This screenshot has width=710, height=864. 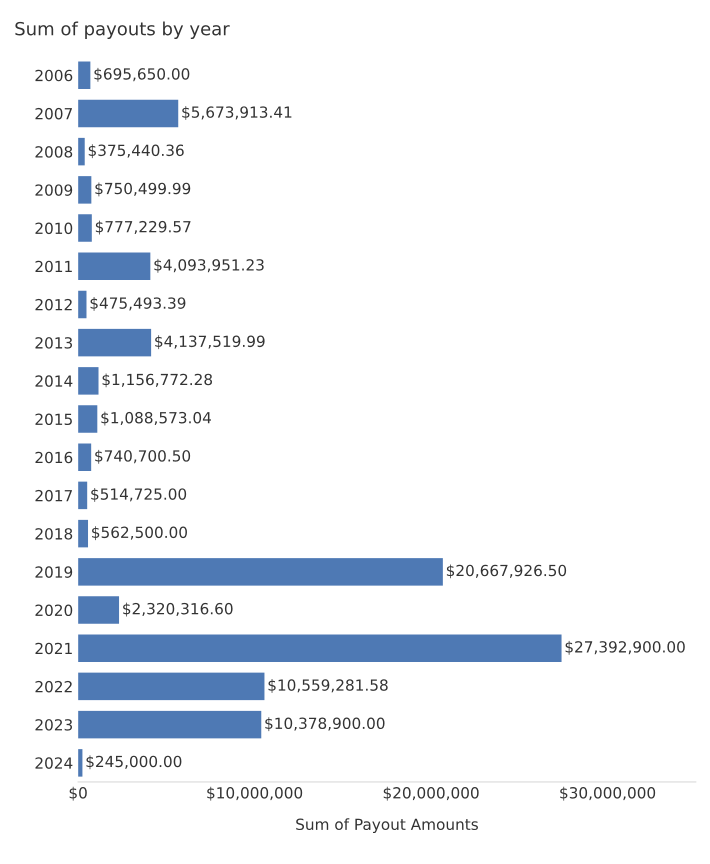 I want to click on data-label: $475,493.39, so click(x=138, y=304).